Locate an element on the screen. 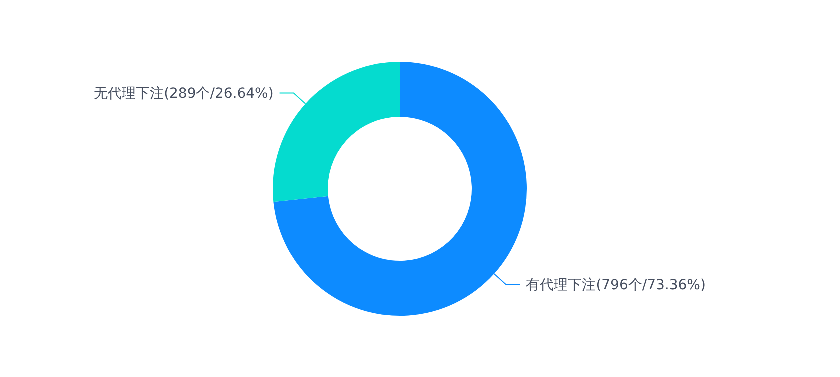 Image resolution: width=840 pixels, height=377 pixels. slice-label: 有代理下注(796个/73.36%) is located at coordinates (616, 286).